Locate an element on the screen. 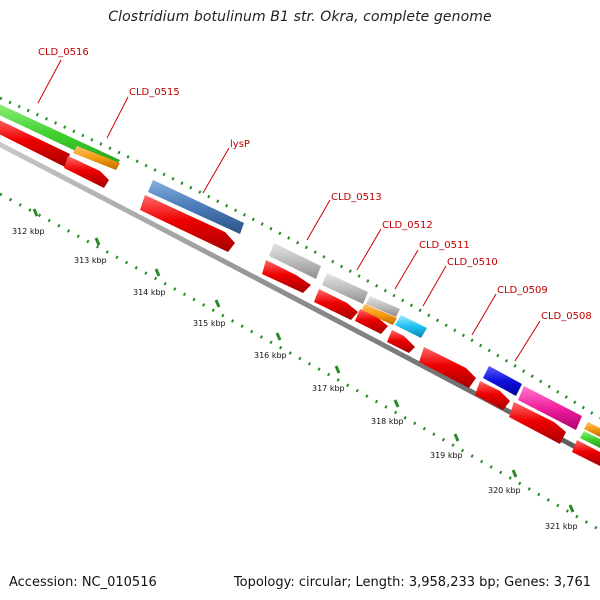  tick-label-314: 314 kbp is located at coordinates (149, 292).